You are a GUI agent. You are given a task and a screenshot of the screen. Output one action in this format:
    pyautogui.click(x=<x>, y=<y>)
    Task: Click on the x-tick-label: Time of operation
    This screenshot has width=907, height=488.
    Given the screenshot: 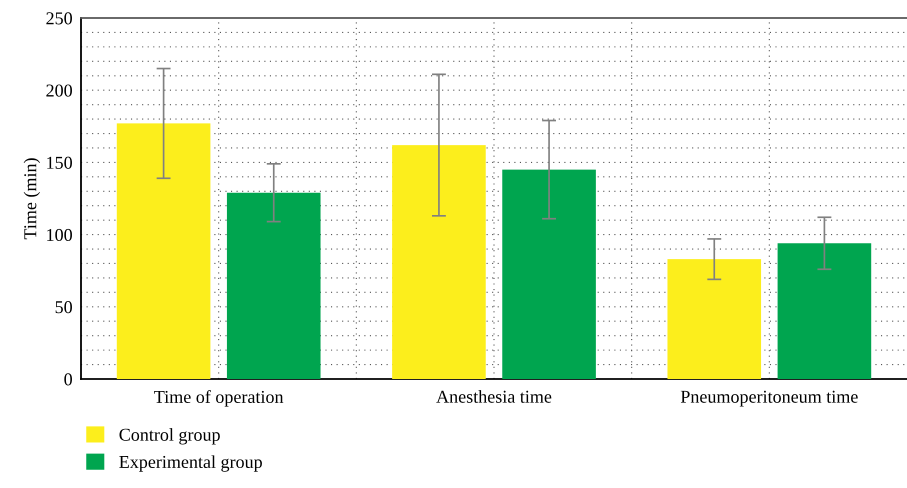 What is the action you would take?
    pyautogui.click(x=219, y=398)
    